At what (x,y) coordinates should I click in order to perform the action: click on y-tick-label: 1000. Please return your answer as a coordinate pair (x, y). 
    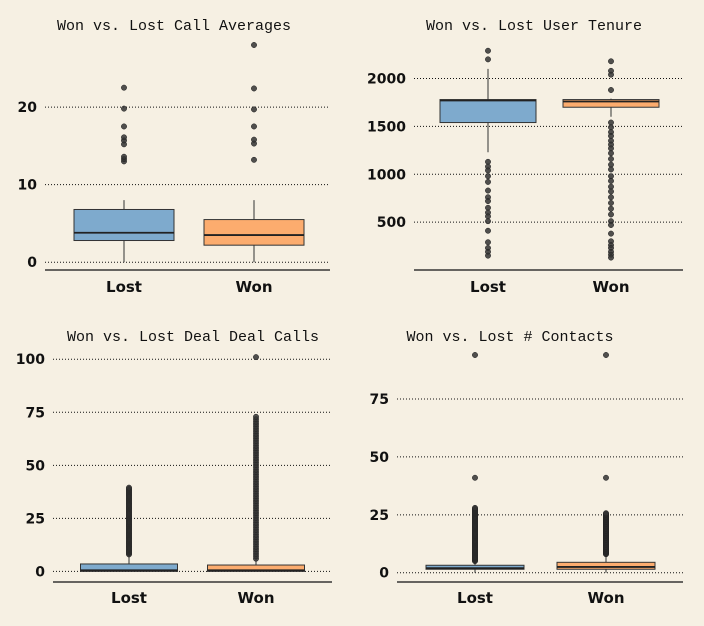
    Looking at the image, I should click on (386, 175).